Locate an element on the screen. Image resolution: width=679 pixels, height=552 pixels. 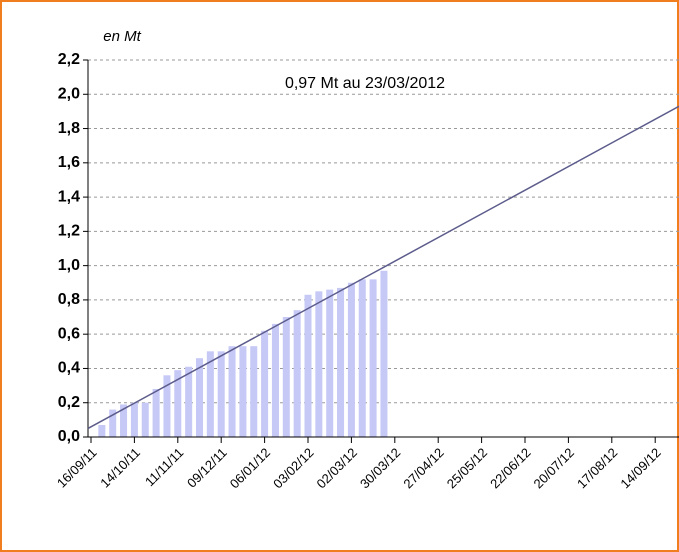
y-tick-label: 1,2 is located at coordinates (69, 231).